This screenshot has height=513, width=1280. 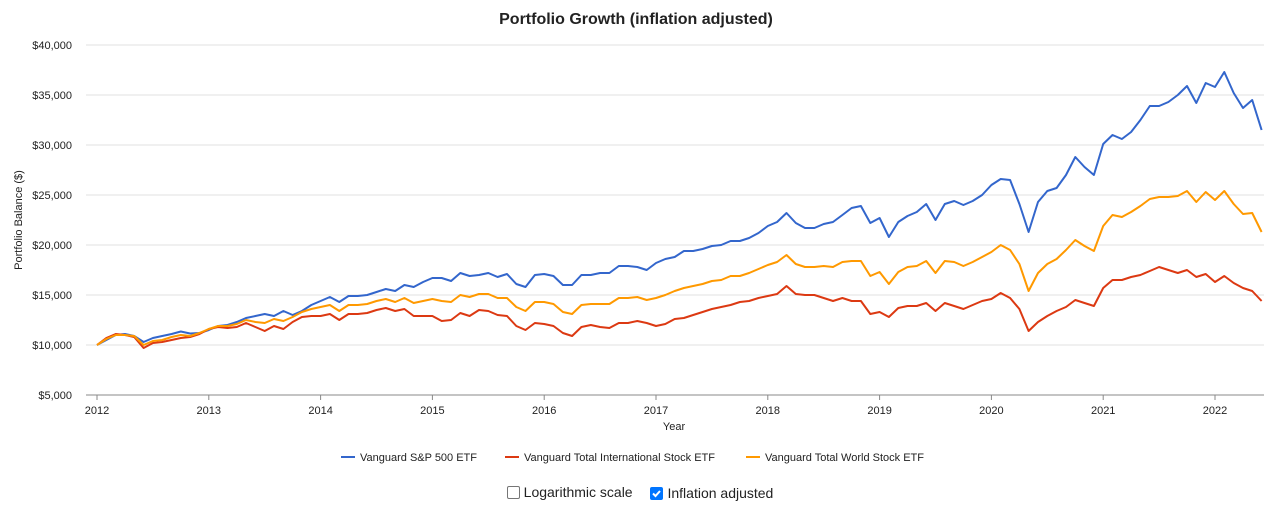 What do you see at coordinates (52, 296) in the screenshot?
I see `y-tick-label: $15,000` at bounding box center [52, 296].